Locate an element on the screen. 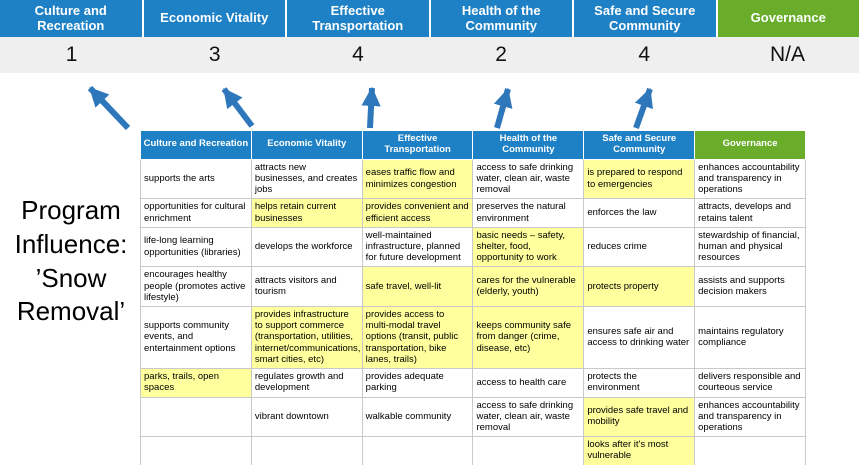 The image size is (859, 465). matrix-header-health-of-the-community: Health of the Community is located at coordinates (528, 145).